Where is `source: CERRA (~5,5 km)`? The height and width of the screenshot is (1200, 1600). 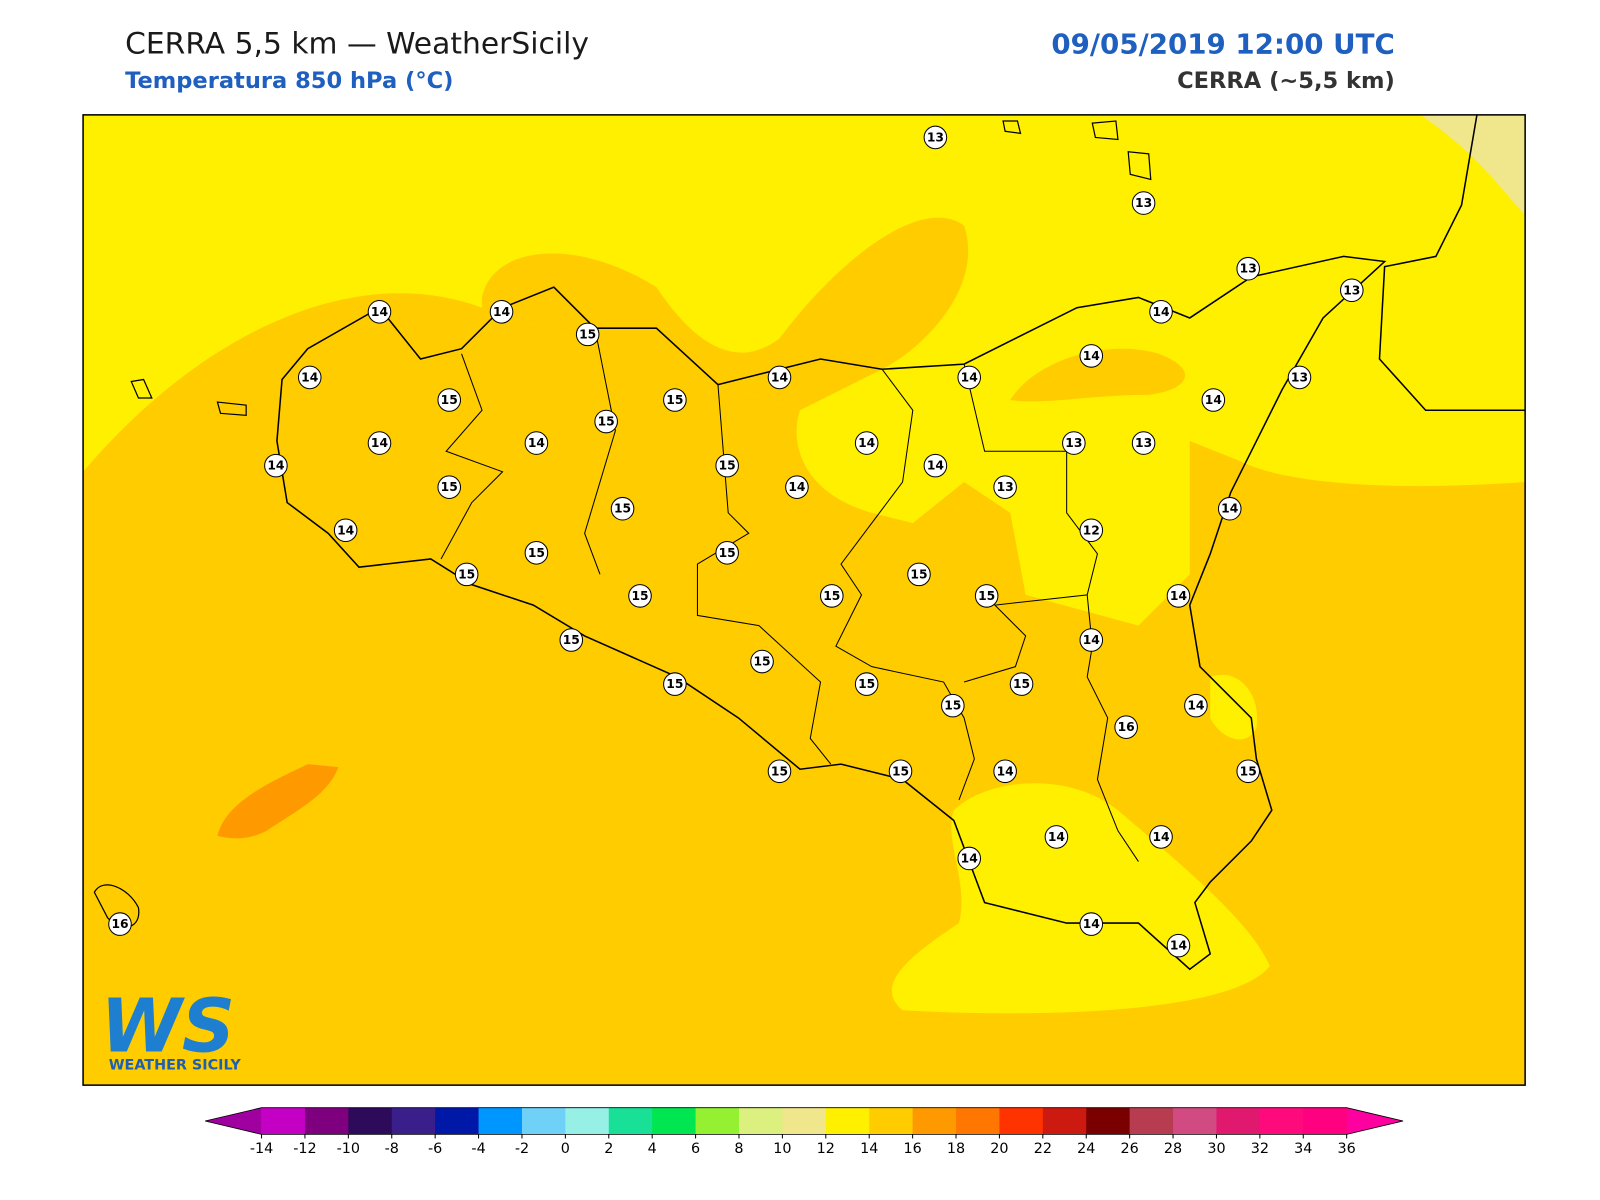
source: CERRA (~5,5 km) is located at coordinates (1286, 81).